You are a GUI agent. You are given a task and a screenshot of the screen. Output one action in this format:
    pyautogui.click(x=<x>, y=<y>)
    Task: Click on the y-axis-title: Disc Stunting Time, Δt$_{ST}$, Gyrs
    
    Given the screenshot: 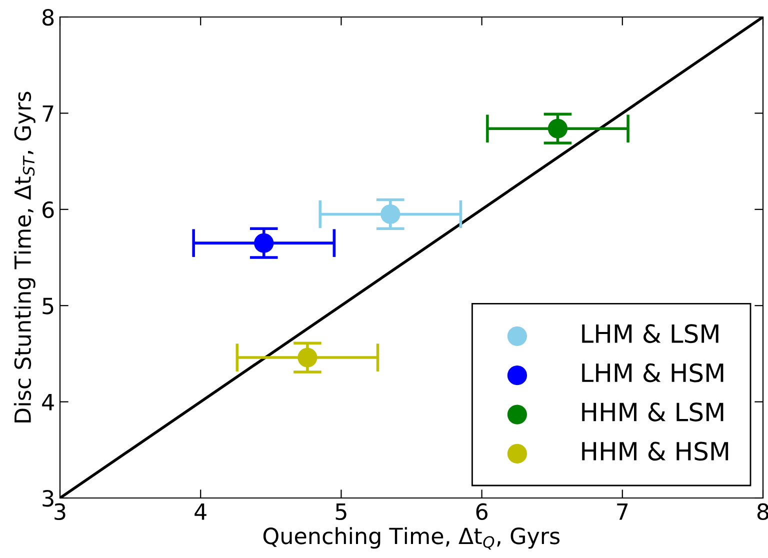 What is the action you would take?
    pyautogui.click(x=25, y=257)
    